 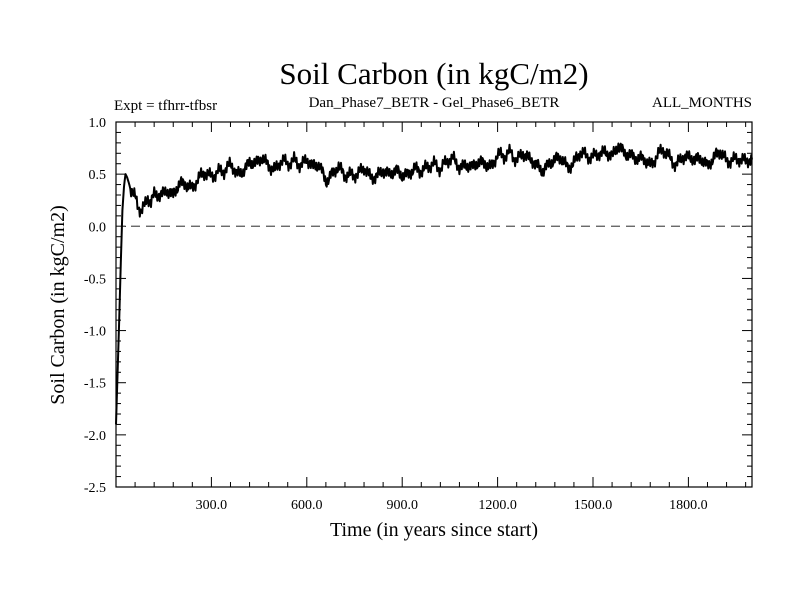 I want to click on x-tick-label: 600.0, so click(x=307, y=505).